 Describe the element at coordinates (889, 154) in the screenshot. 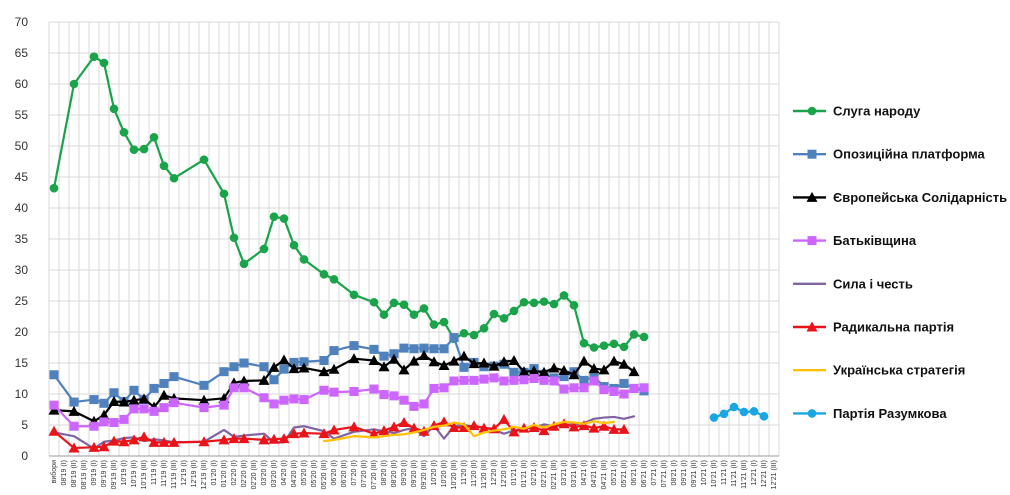

I see `legend-item-1: Опозиційна платформа` at that location.